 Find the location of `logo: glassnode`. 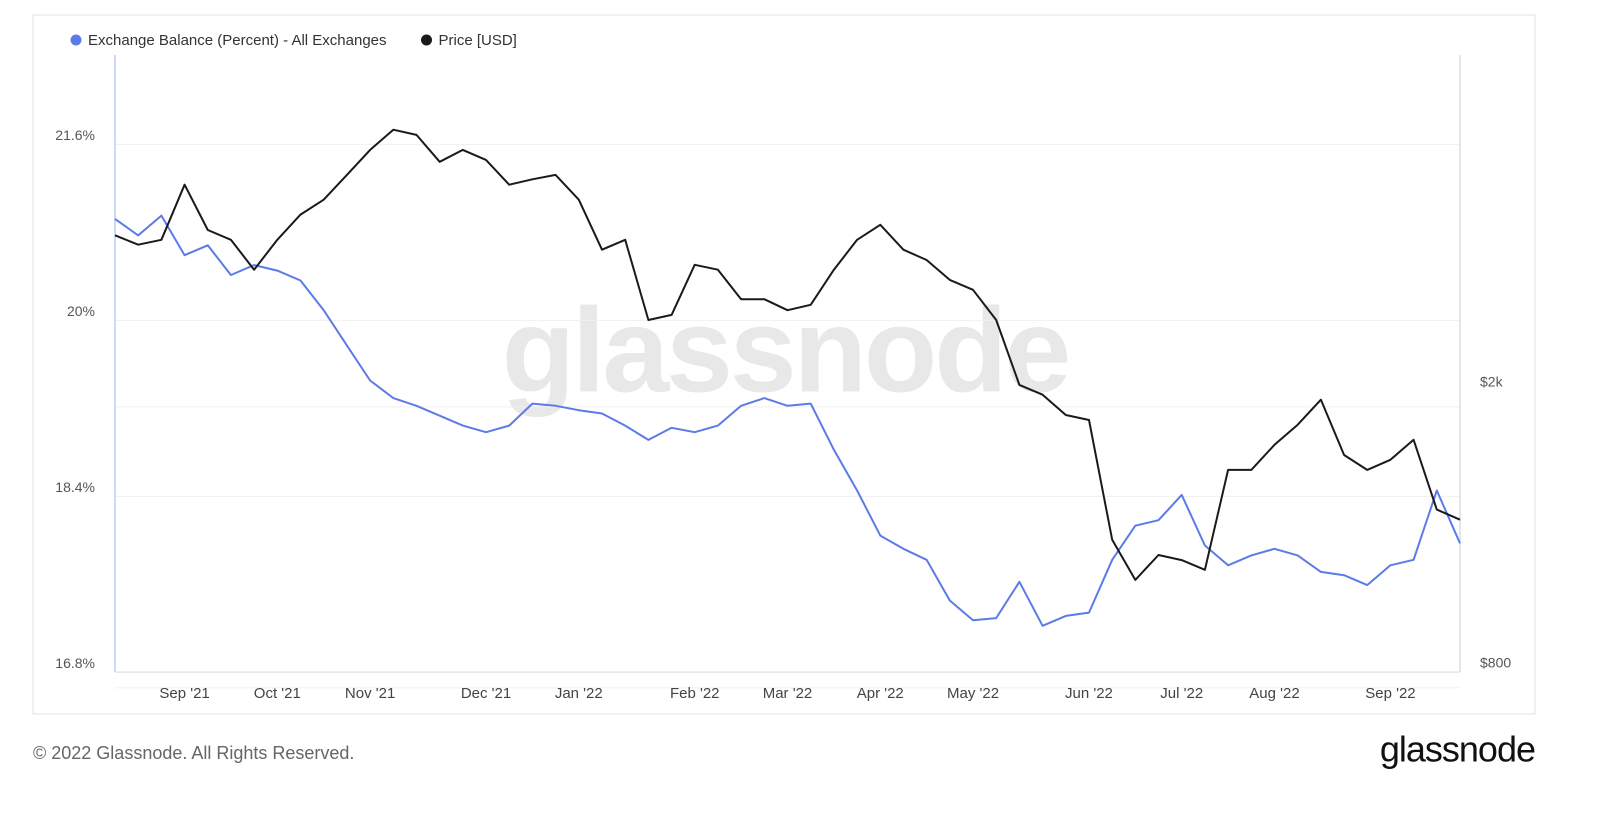

logo: glassnode is located at coordinates (1457, 749).